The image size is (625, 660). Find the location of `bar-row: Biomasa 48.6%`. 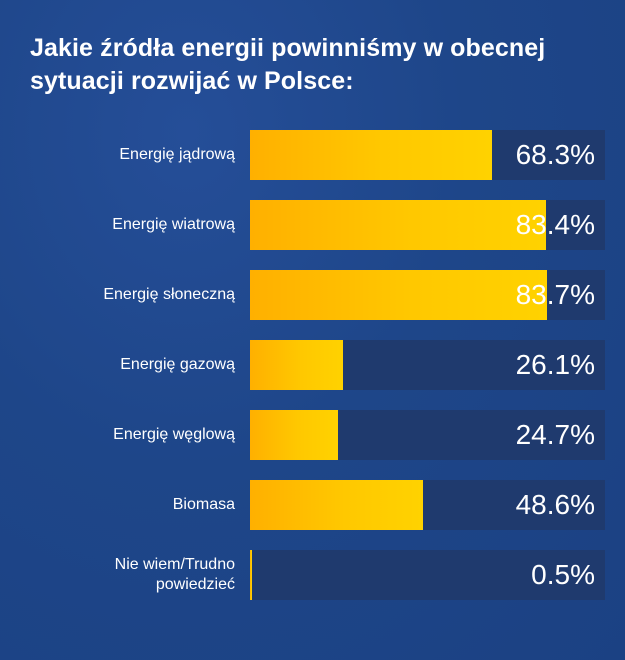

bar-row: Biomasa 48.6% is located at coordinates (312, 505).